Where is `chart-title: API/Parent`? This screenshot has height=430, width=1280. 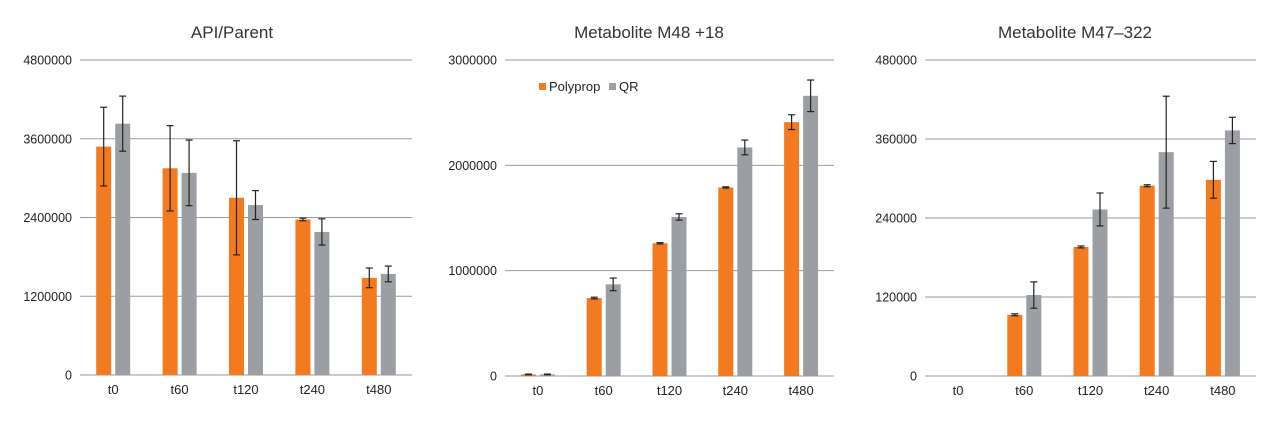
chart-title: API/Parent is located at coordinates (232, 32).